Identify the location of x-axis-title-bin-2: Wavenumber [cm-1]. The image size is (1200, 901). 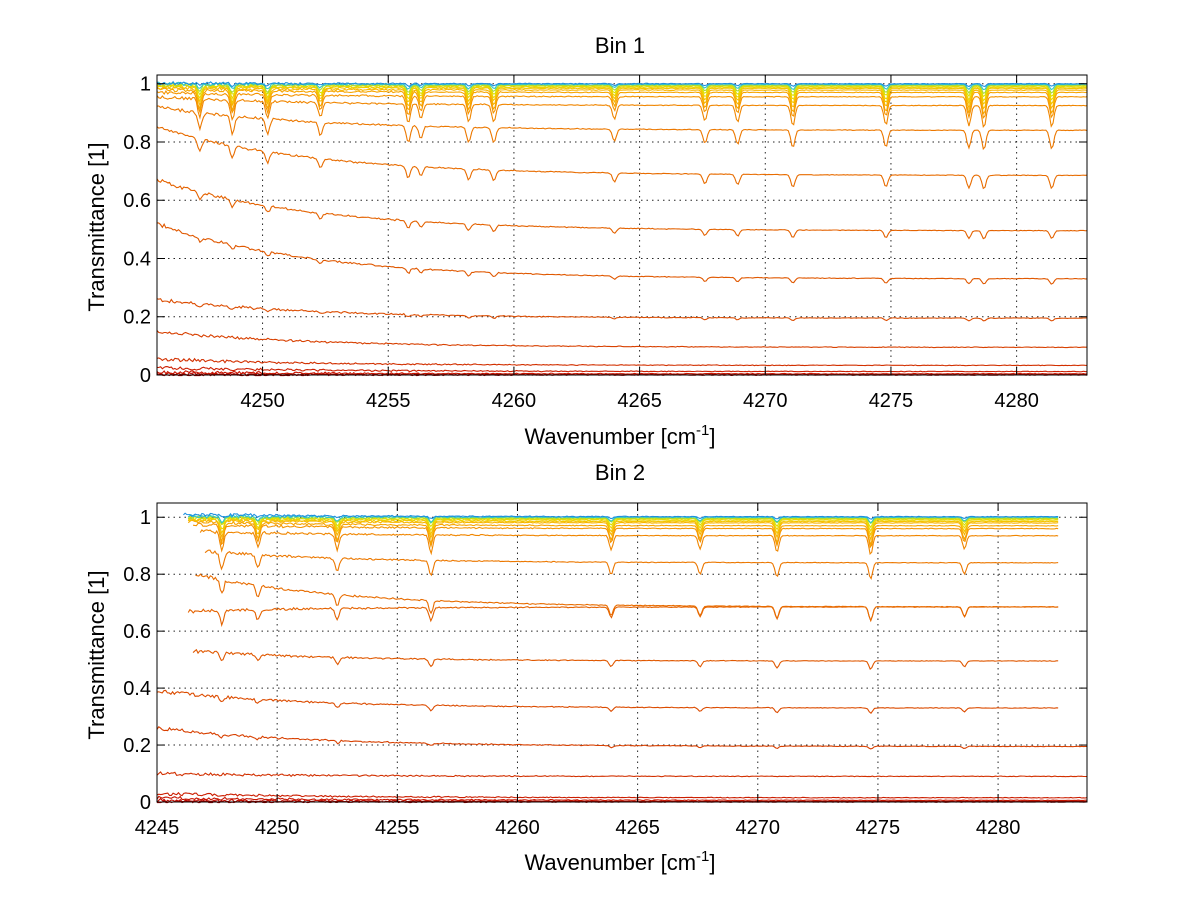
(619, 861).